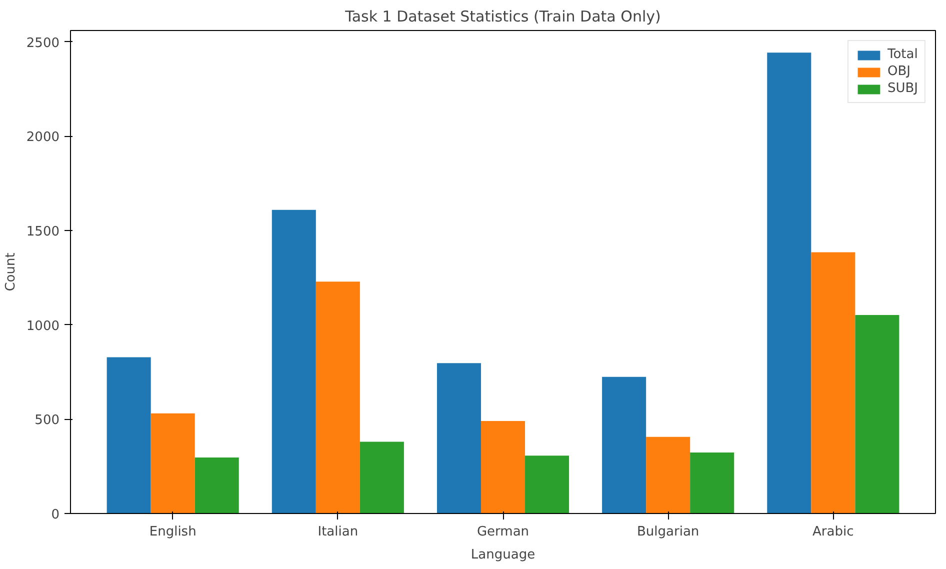  I want to click on legend-label: OBJ, so click(898, 71).